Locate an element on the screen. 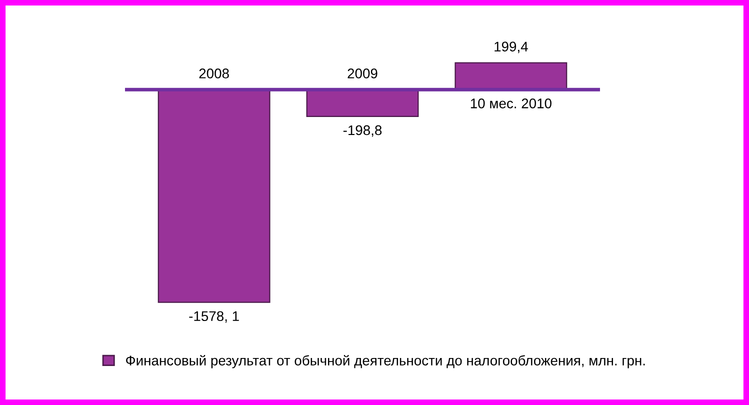  x-tick-label: 2009 is located at coordinates (363, 73).